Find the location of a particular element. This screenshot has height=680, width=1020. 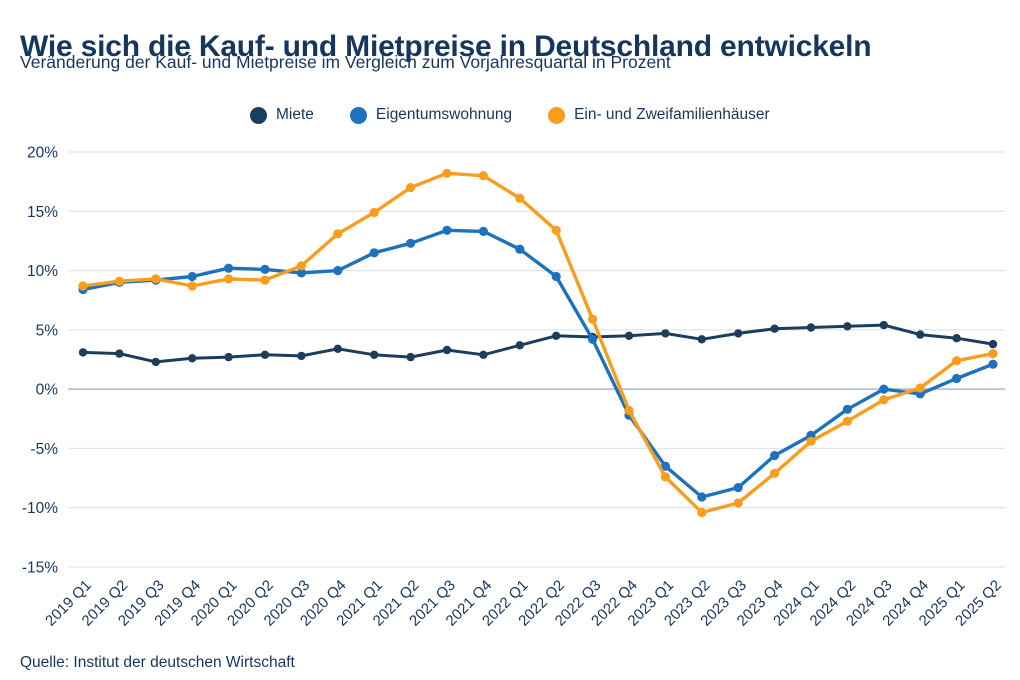

data-point-eigentumswohnung-2024-q3 is located at coordinates (884, 389).